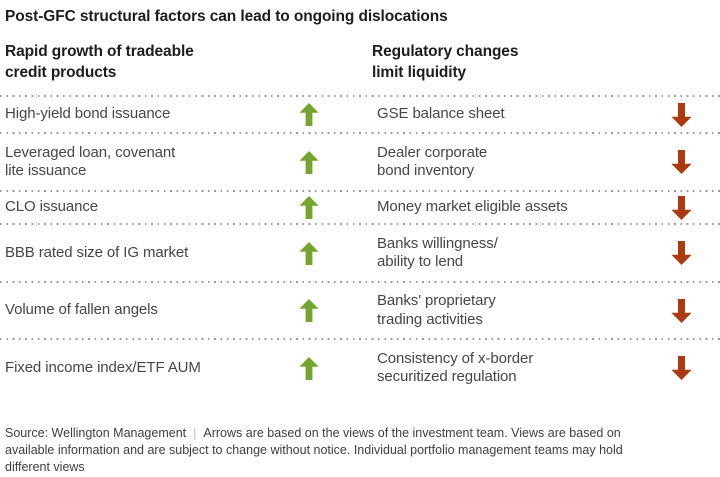 The width and height of the screenshot is (720, 477). What do you see at coordinates (96, 433) in the screenshot?
I see `source-label: Source: Wellington Management` at bounding box center [96, 433].